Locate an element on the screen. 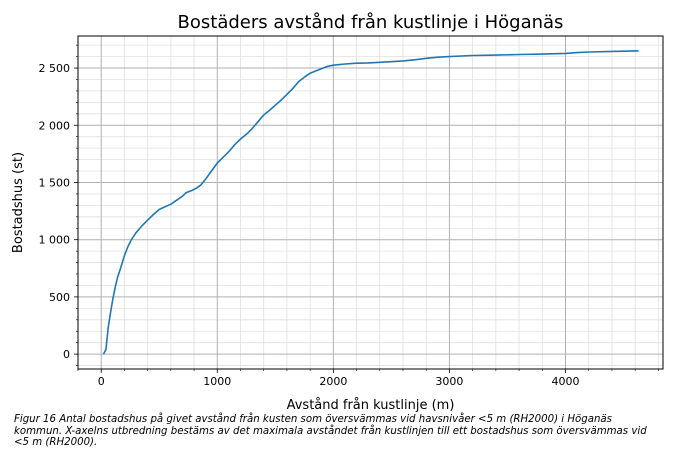 The height and width of the screenshot is (459, 700). x-tick-label: 0 is located at coordinates (101, 381).